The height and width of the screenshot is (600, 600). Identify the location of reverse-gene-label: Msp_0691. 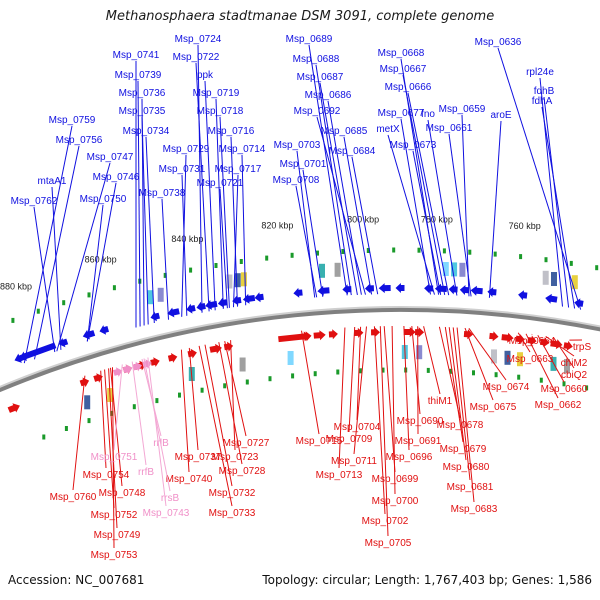
(418, 441).